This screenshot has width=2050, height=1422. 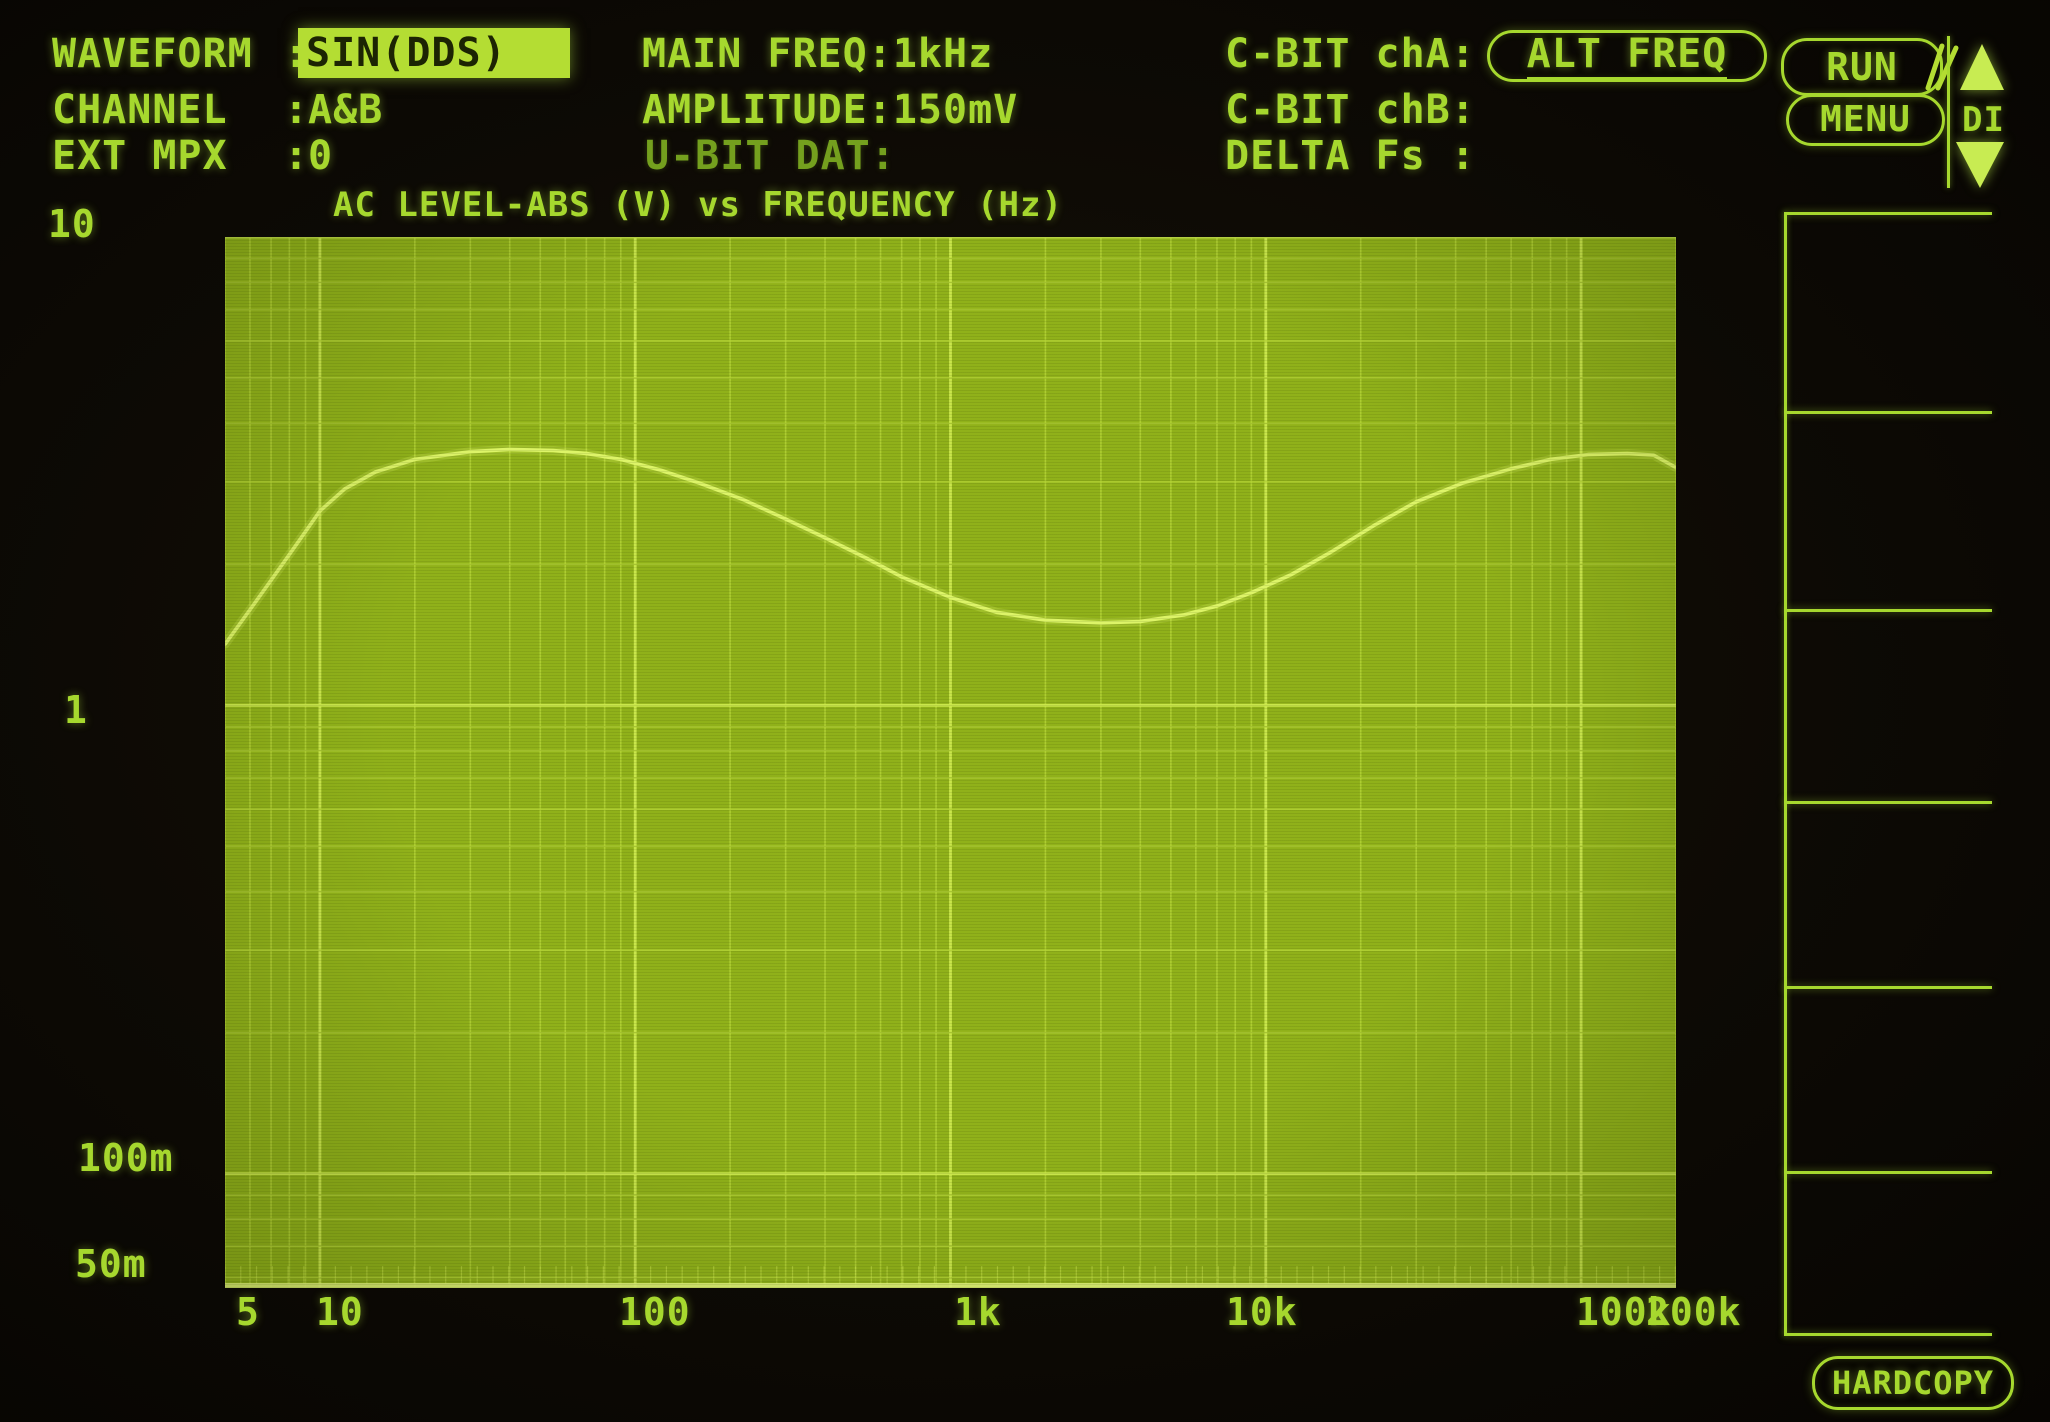 I want to click on run-button-label: RUN, so click(x=1862, y=67).